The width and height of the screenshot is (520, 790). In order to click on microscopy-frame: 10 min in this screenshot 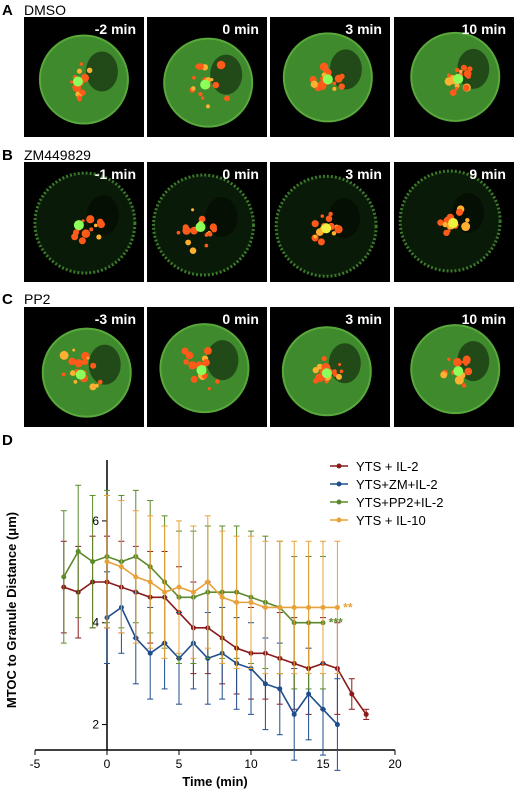, I will do `click(454, 77)`.